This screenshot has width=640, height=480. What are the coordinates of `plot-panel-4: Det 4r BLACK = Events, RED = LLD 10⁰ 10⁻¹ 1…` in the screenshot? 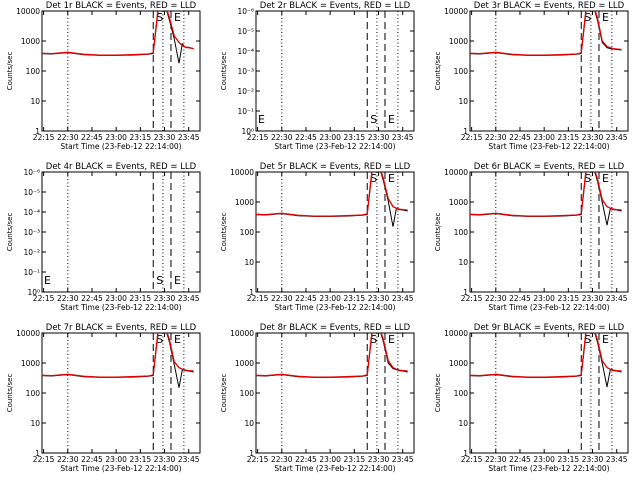 It's located at (103, 237).